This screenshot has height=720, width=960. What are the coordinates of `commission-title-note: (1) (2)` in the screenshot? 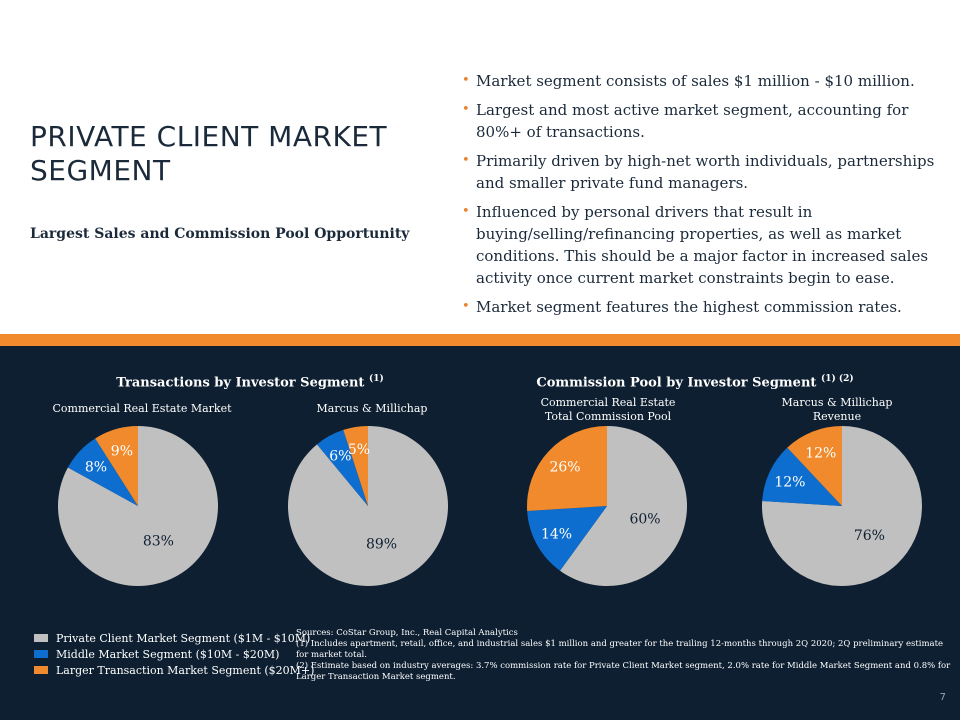 It's located at (837, 379).